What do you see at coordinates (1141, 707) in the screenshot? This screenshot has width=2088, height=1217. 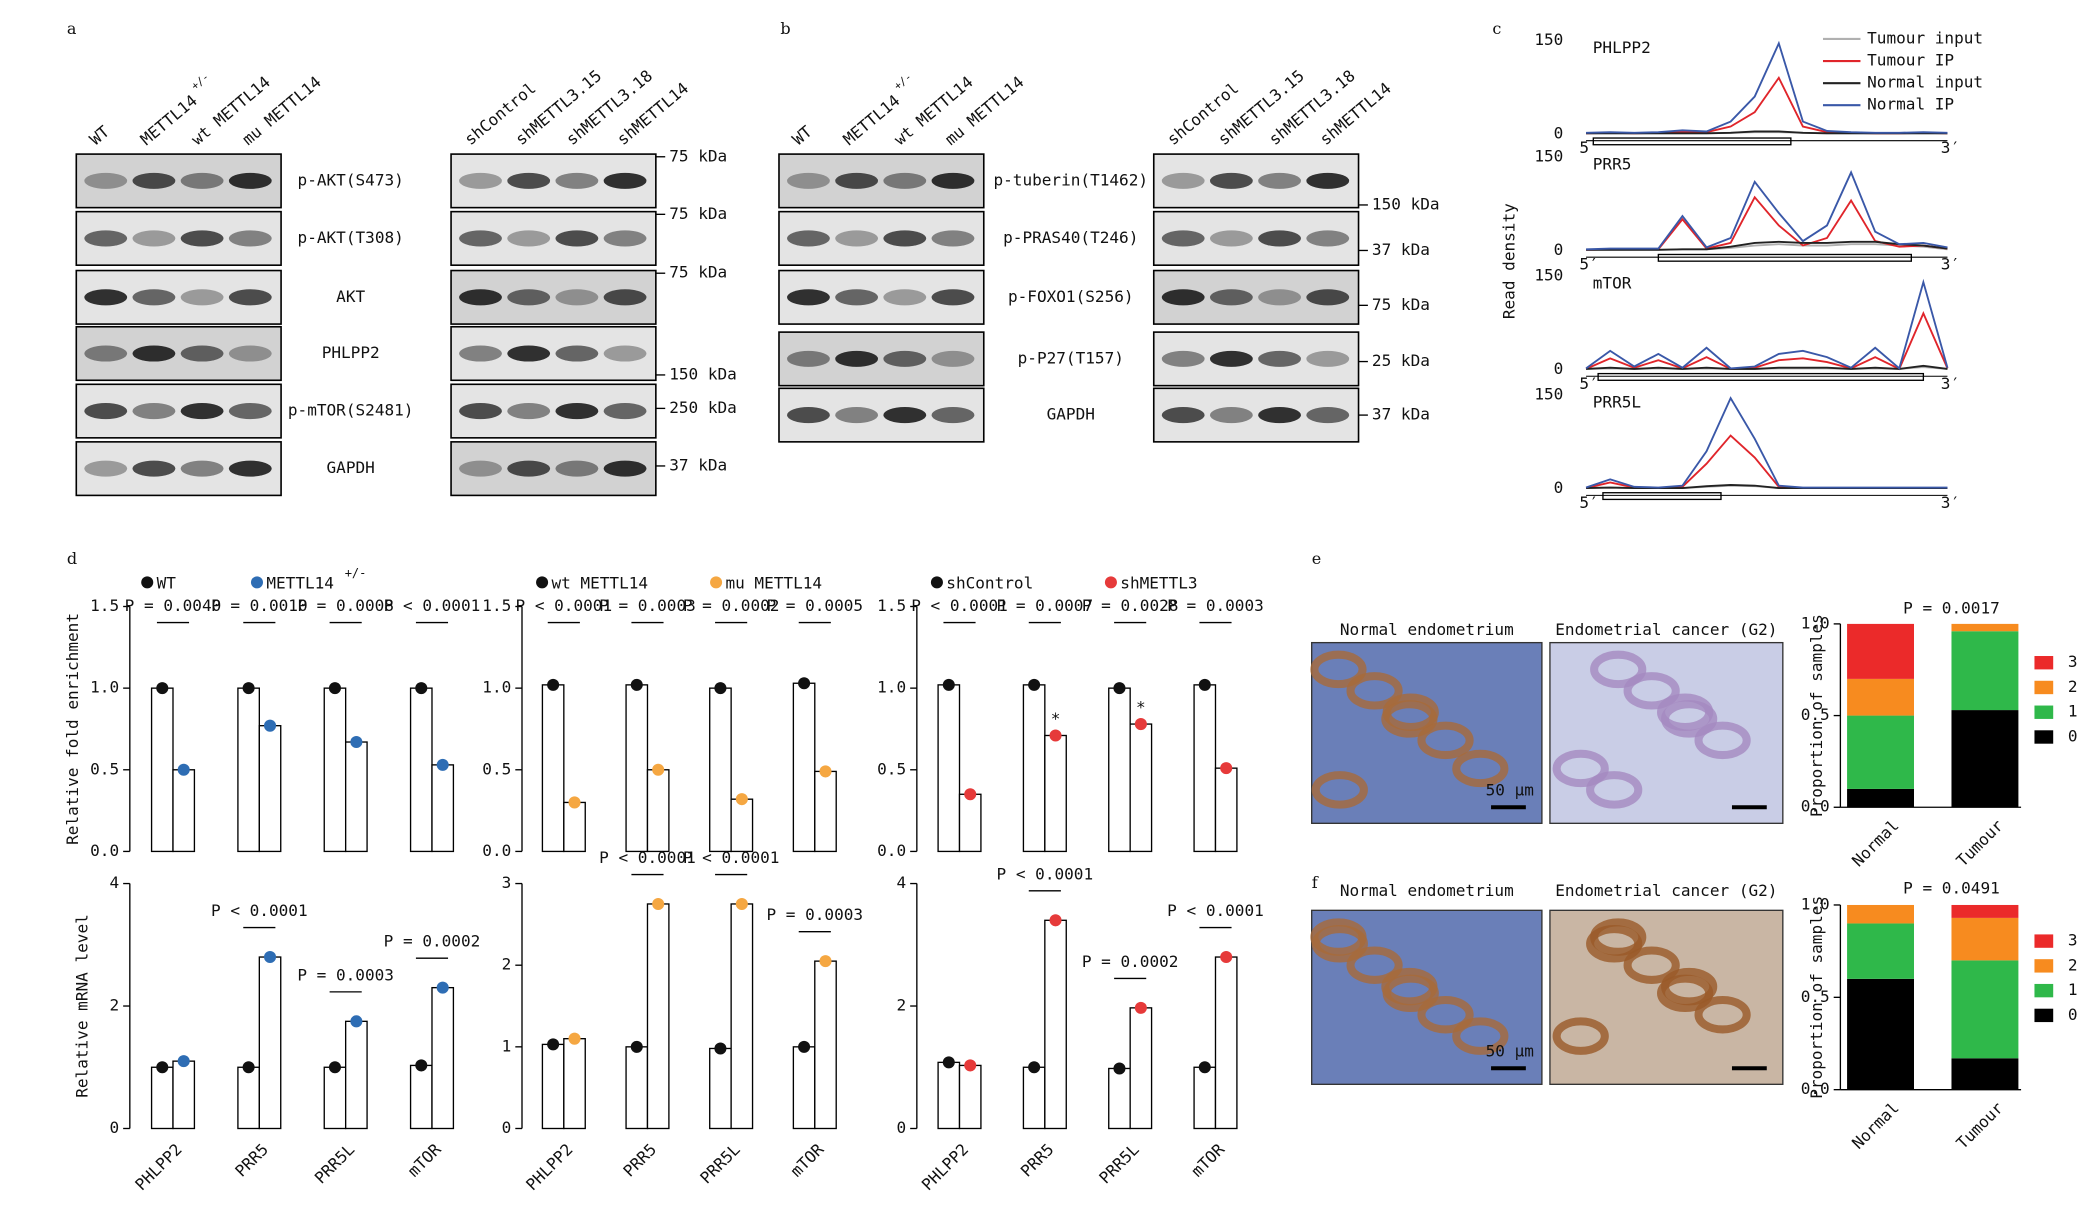 I see `significance-star: *` at bounding box center [1141, 707].